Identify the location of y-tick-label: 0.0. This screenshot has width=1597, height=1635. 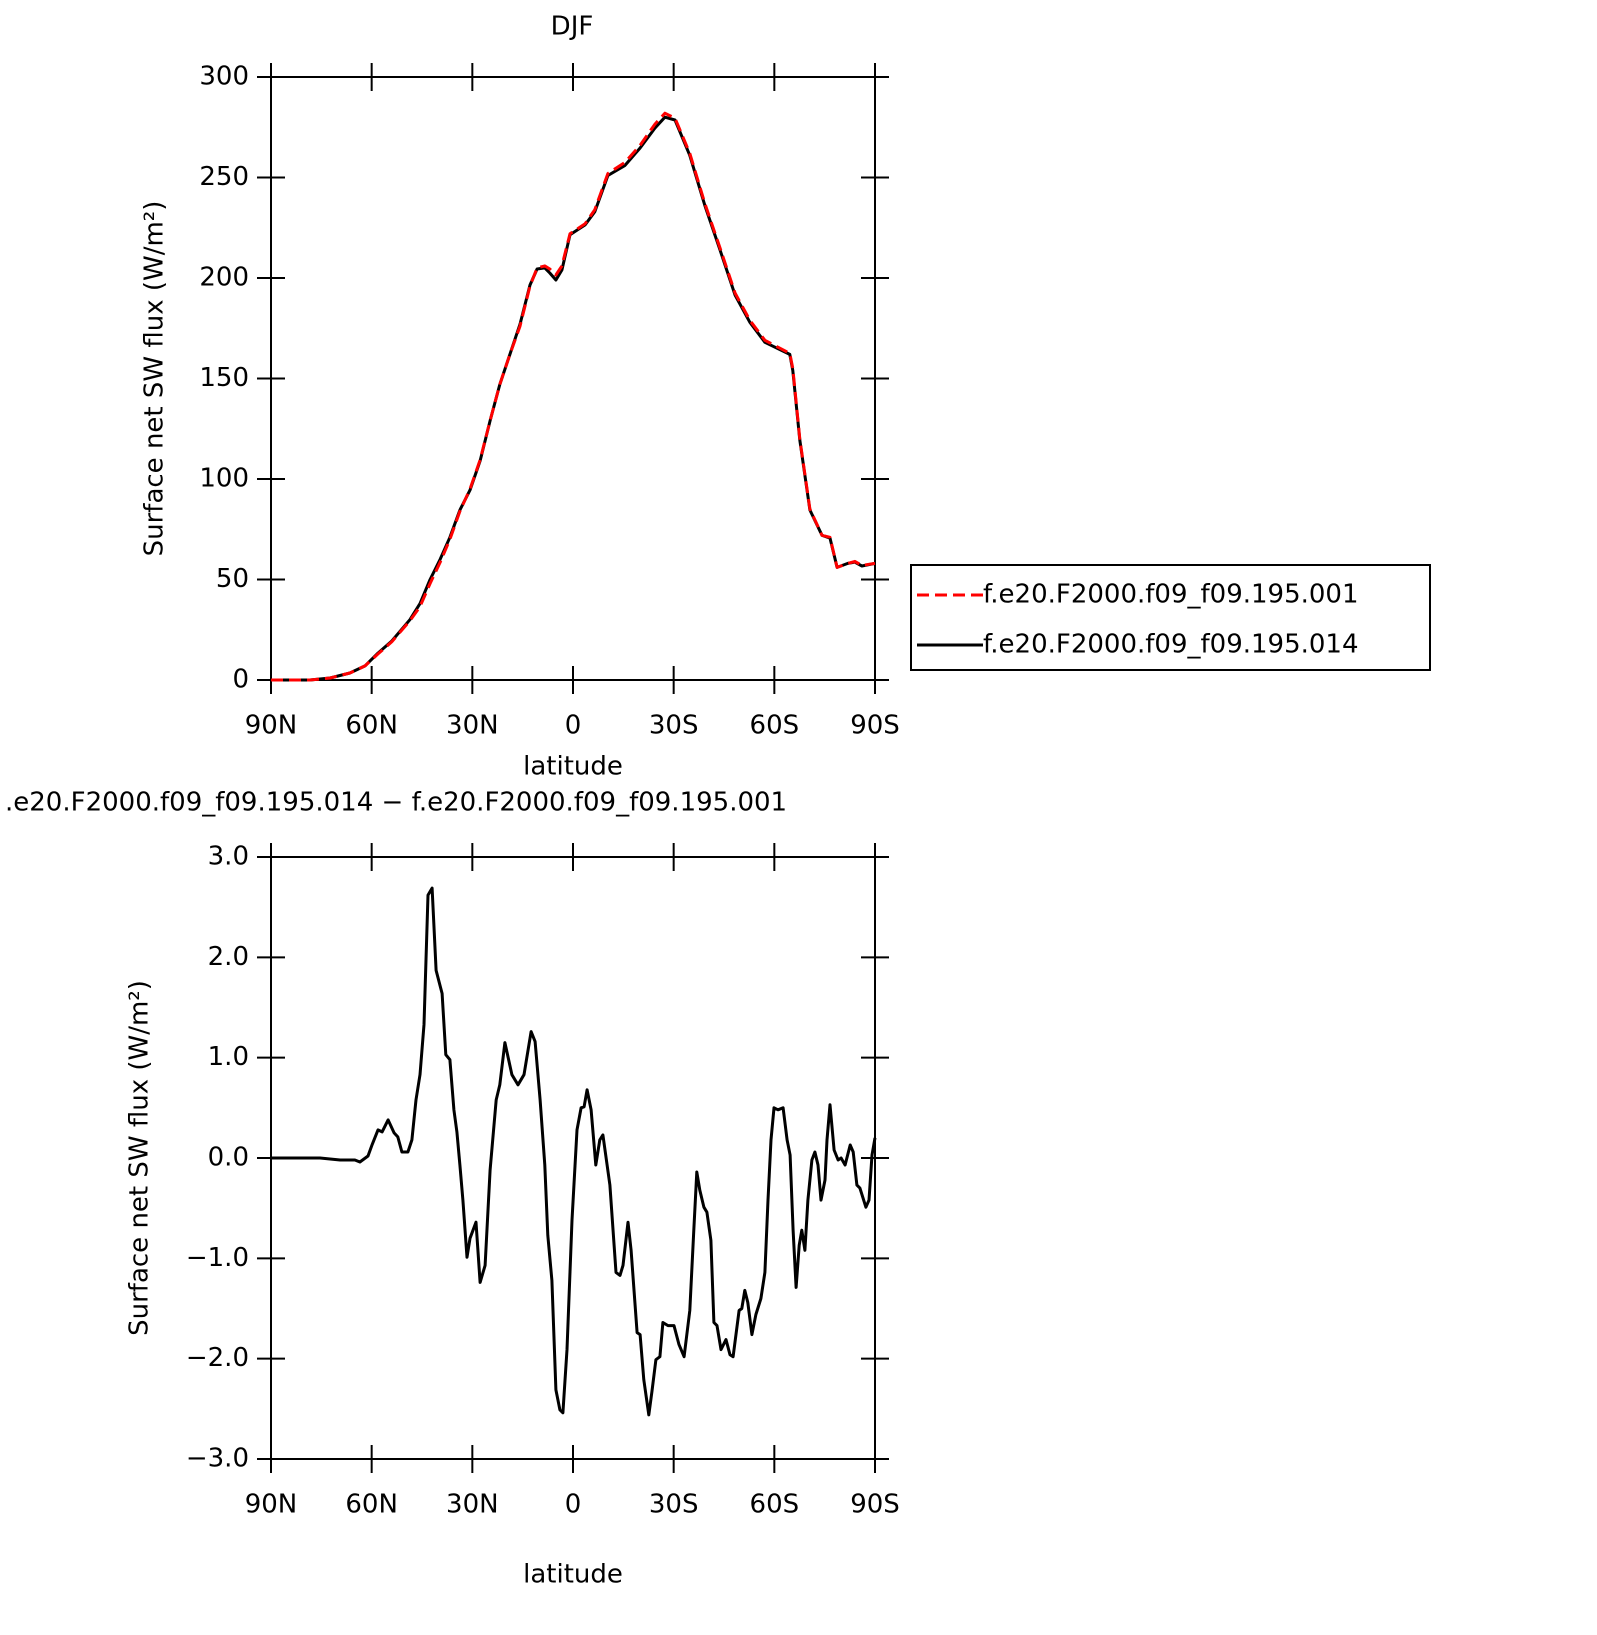
(228, 1158).